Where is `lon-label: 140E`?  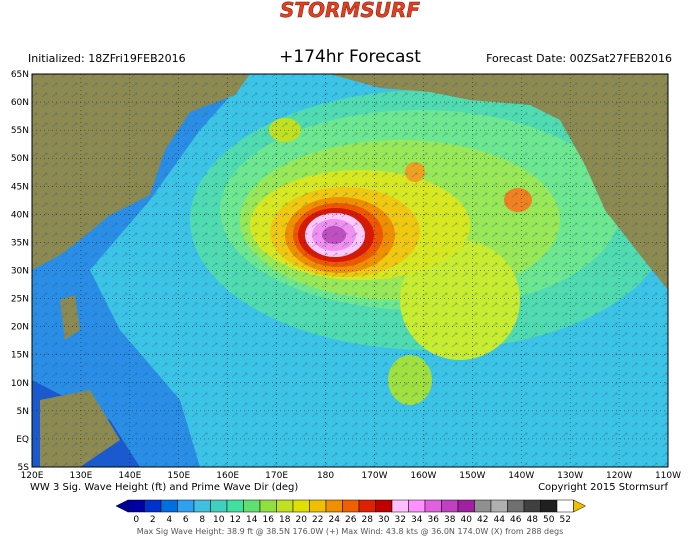
lon-label: 140E is located at coordinates (129, 476).